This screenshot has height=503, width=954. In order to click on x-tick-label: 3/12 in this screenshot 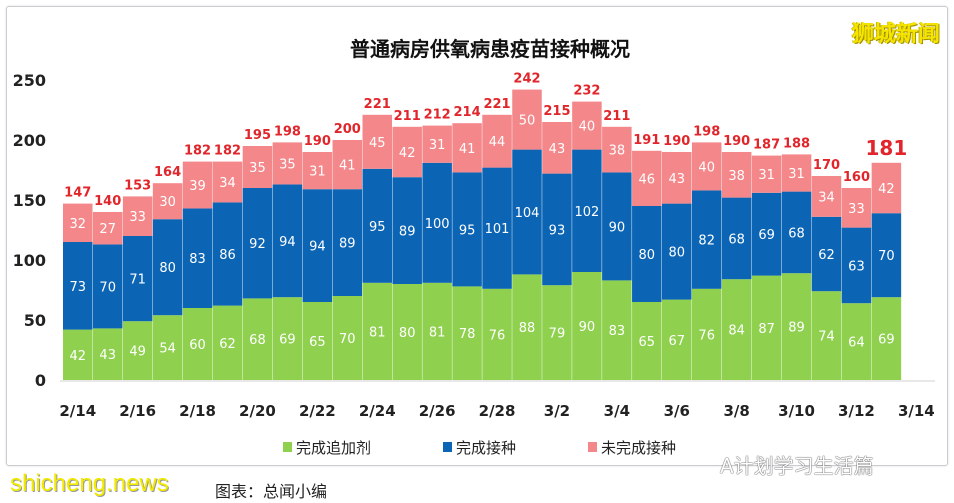, I will do `click(856, 411)`.